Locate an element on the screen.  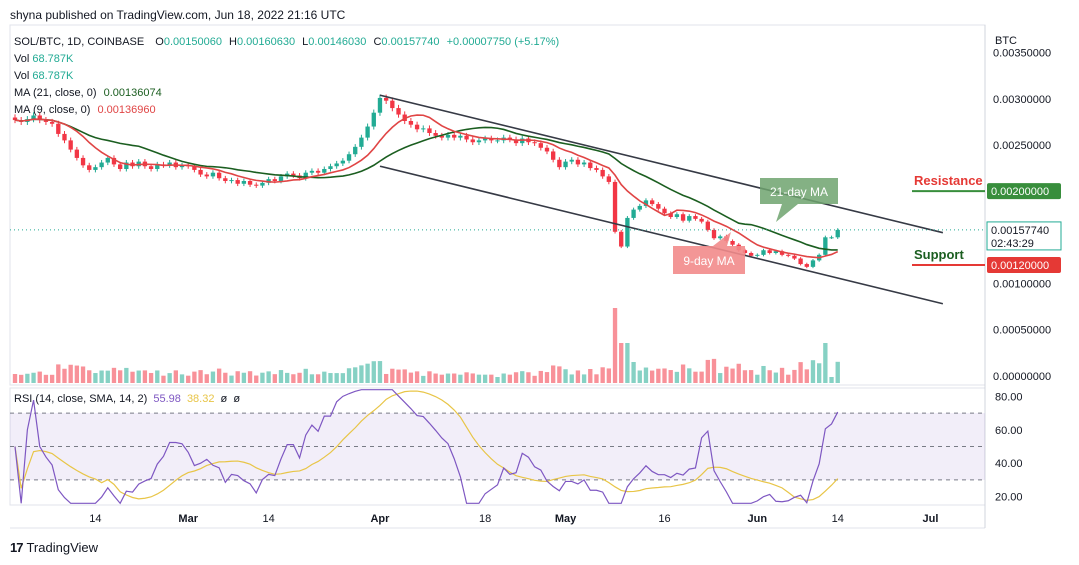
rsi-tick-label: 40.00 is located at coordinates (1009, 464).